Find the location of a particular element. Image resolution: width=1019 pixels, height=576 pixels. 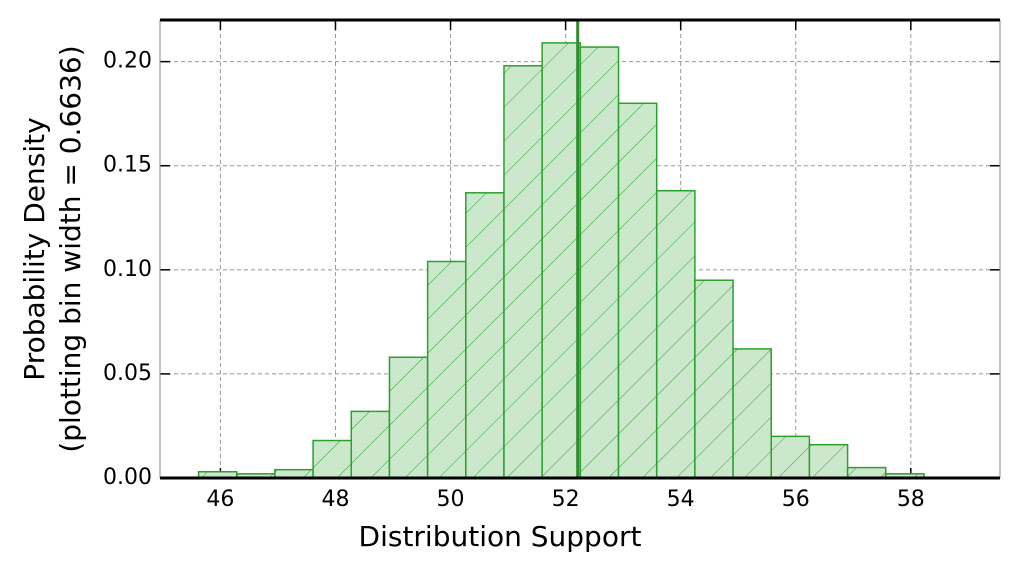

y-tick-label: 0.15 is located at coordinates (127, 165).